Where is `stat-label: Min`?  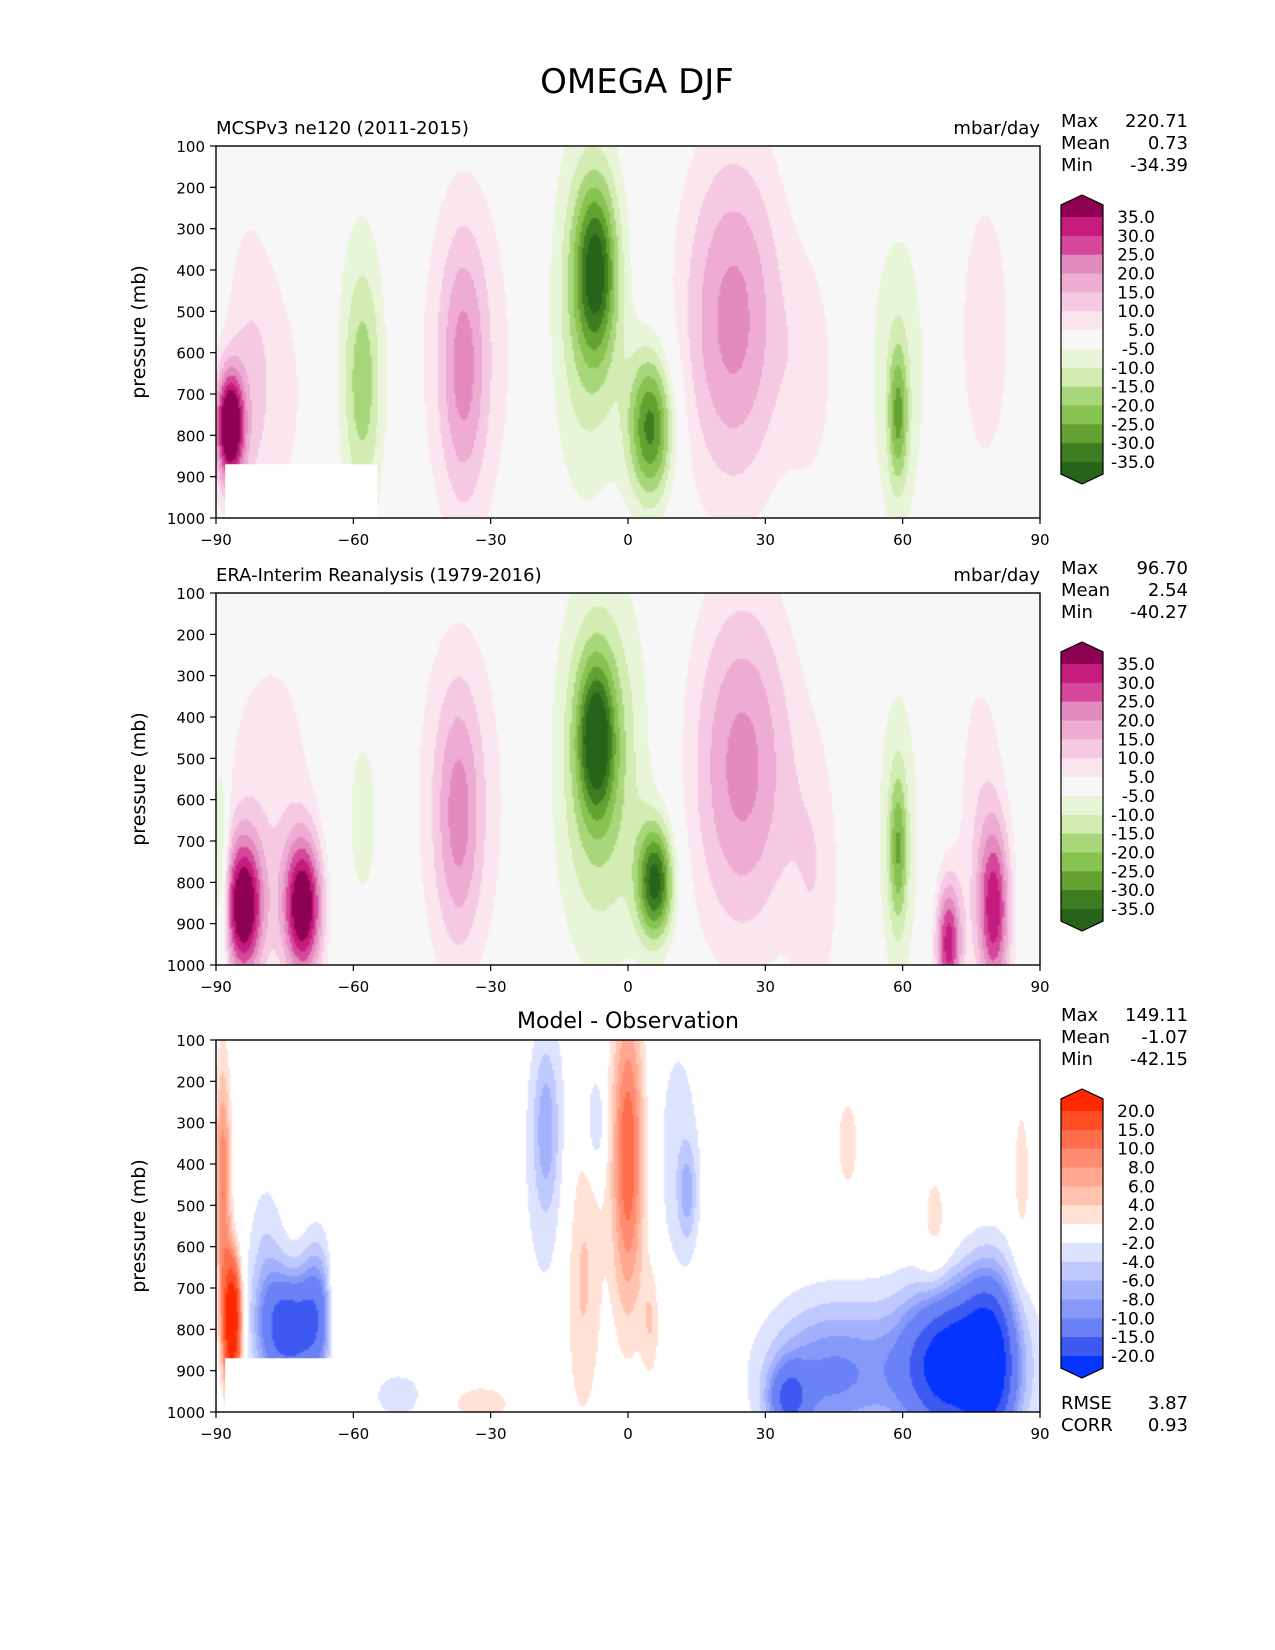 stat-label: Min is located at coordinates (1077, 165).